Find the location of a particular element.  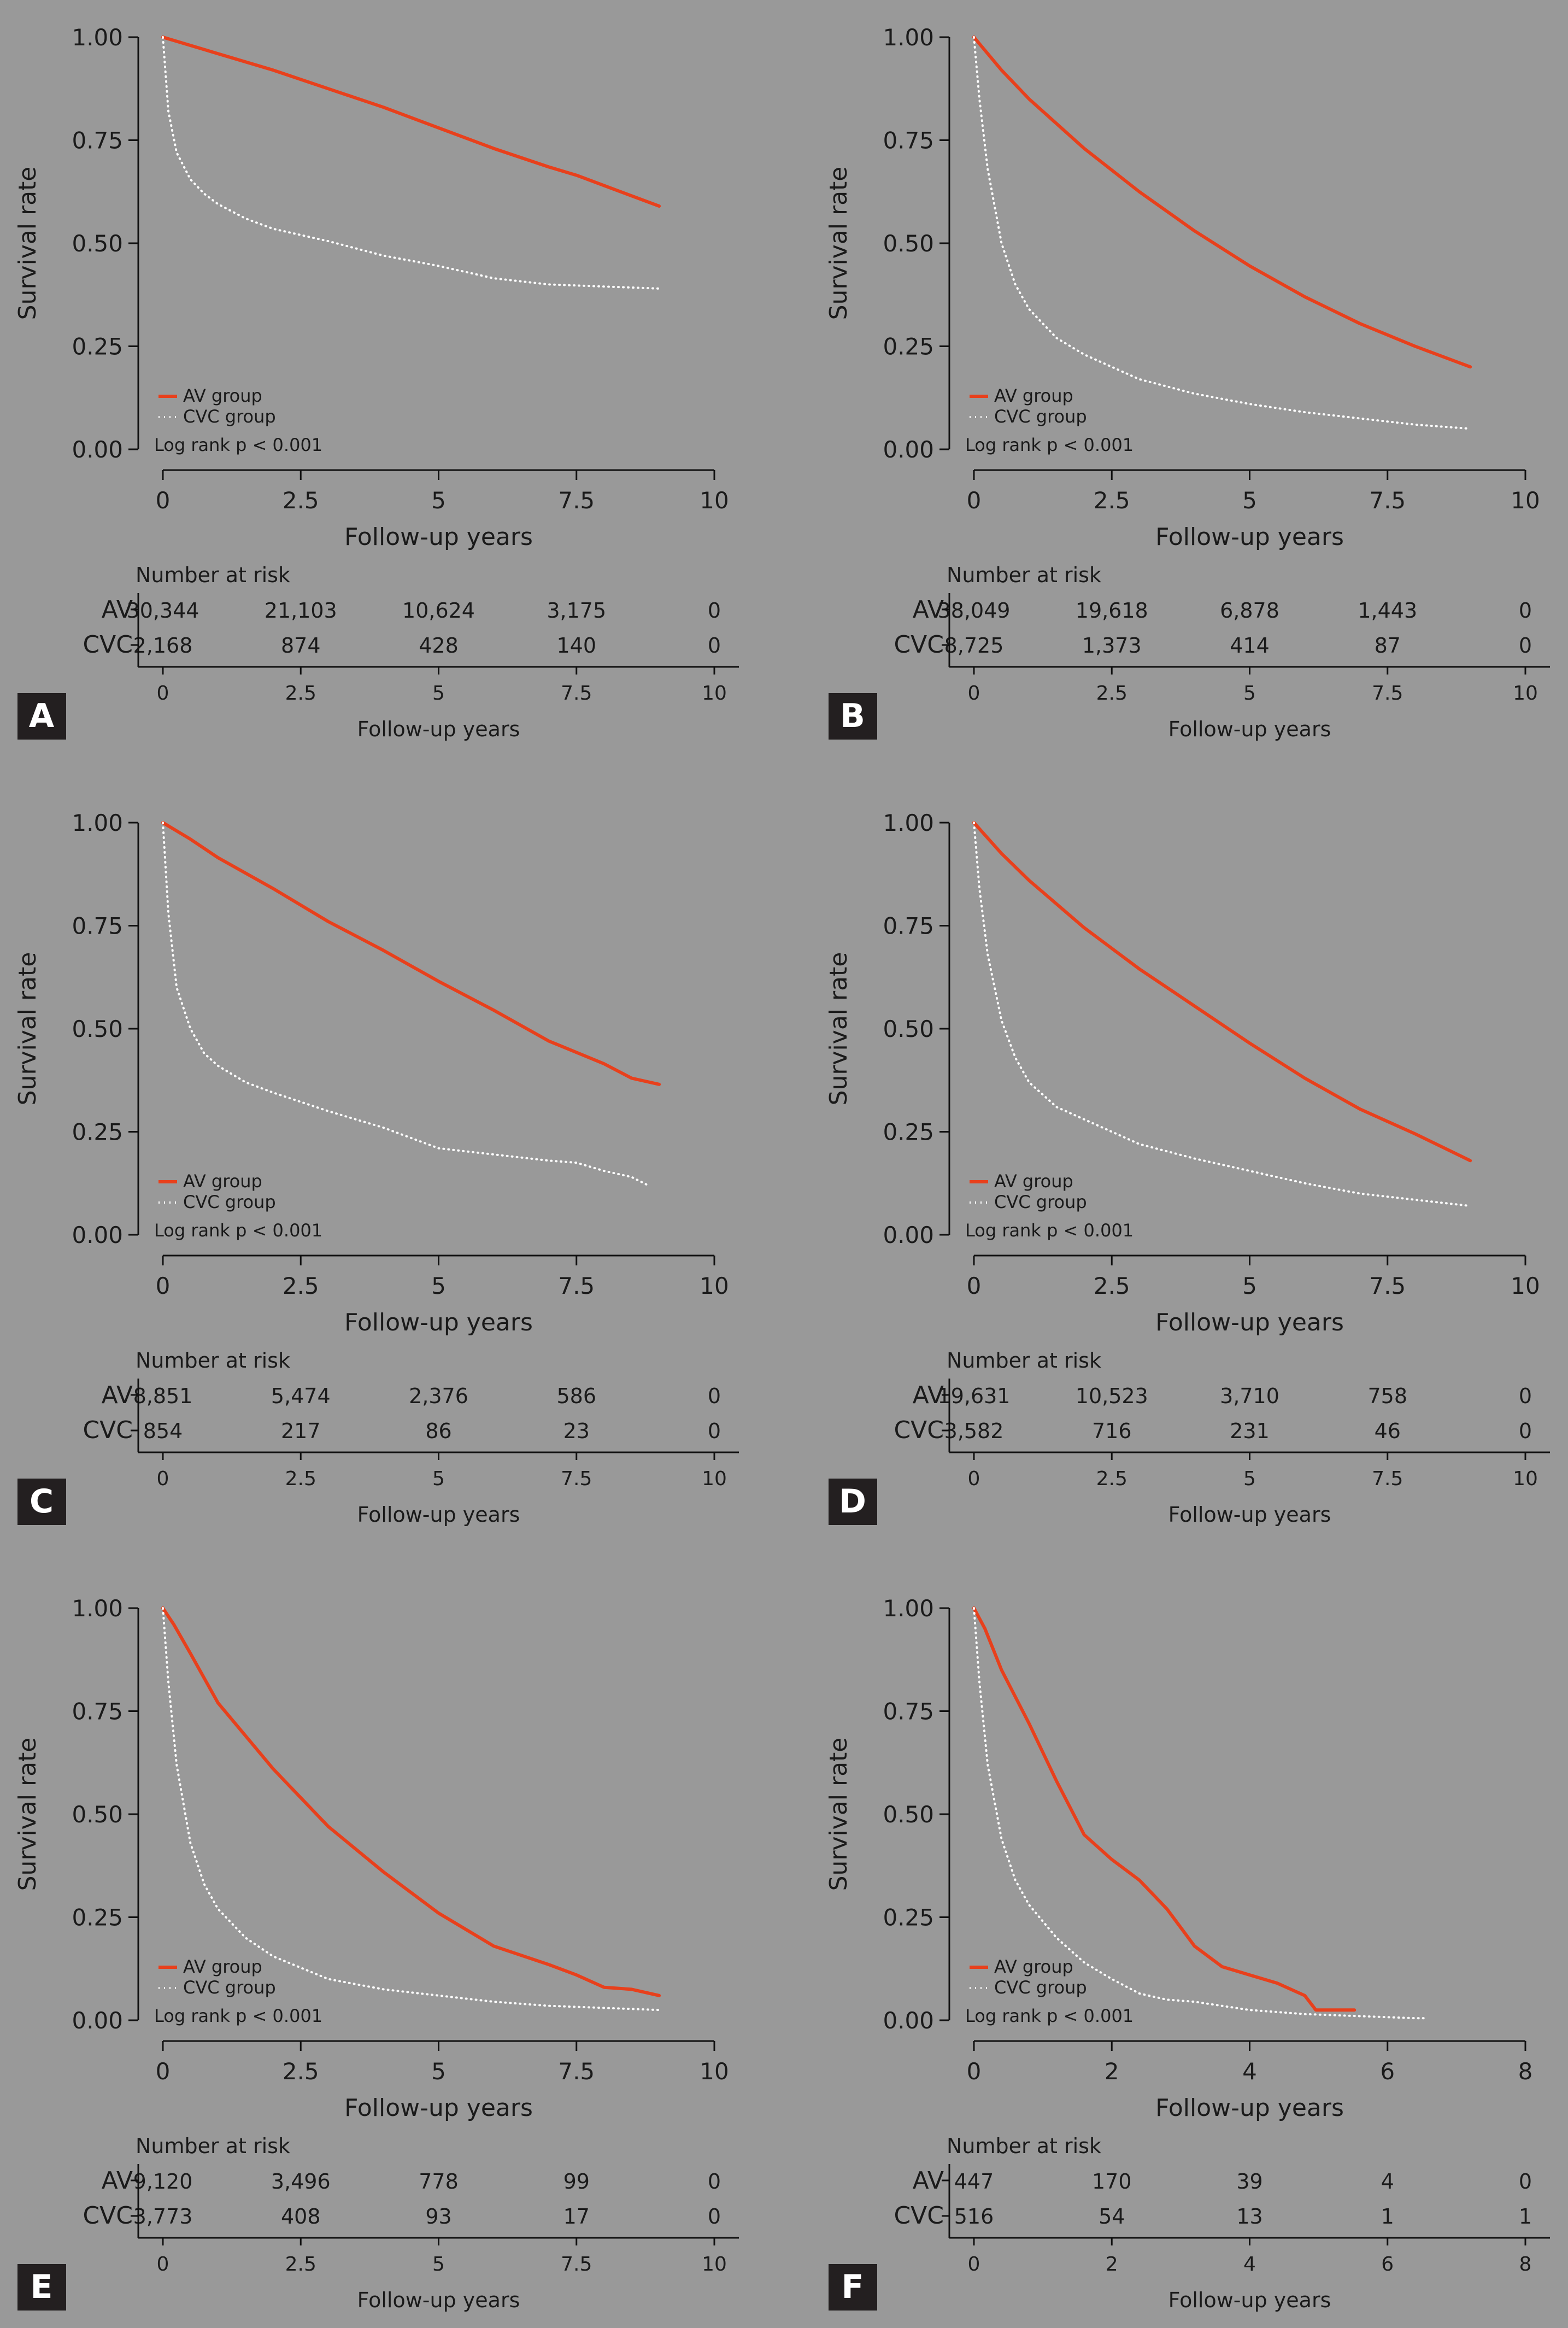

log-rank-label: Log rank p < 0.001 is located at coordinates (238, 1230).